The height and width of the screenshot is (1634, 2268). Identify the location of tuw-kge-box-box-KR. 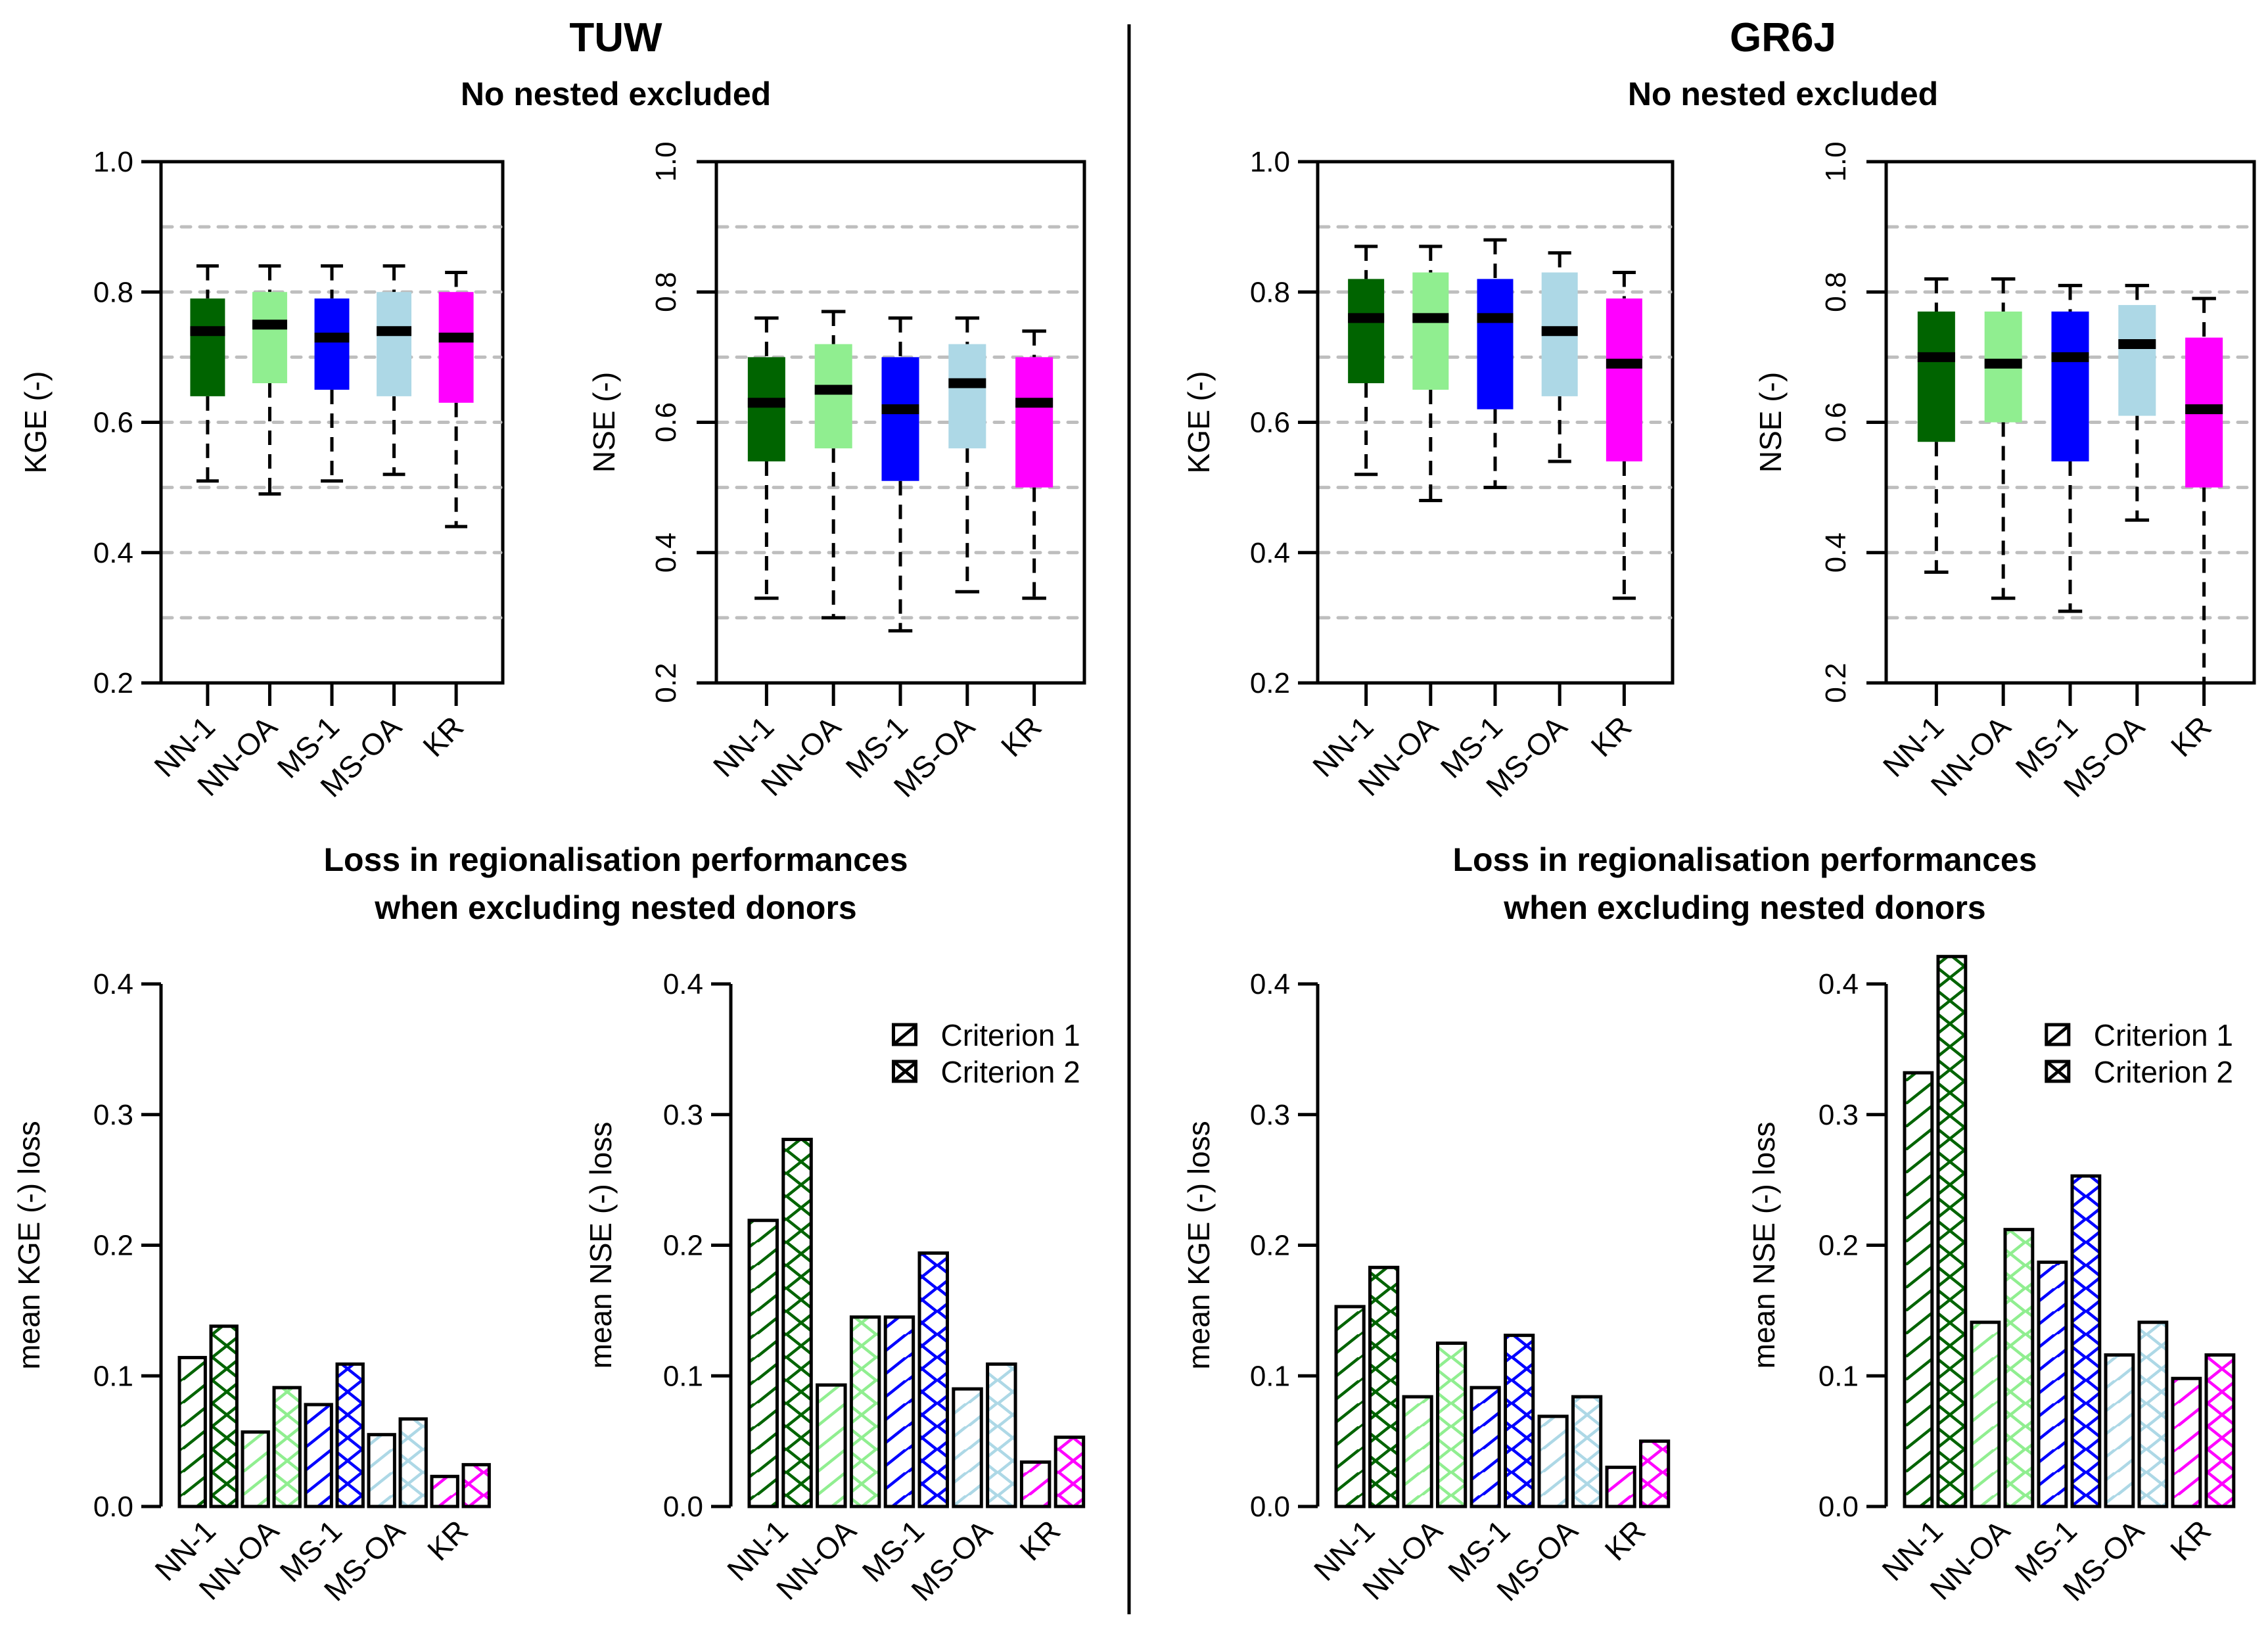
(456, 400).